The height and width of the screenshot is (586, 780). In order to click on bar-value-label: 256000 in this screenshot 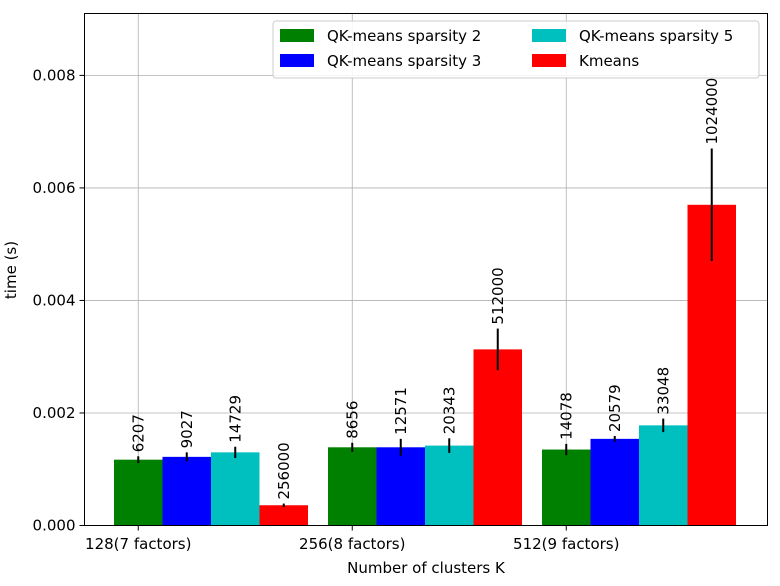, I will do `click(284, 470)`.